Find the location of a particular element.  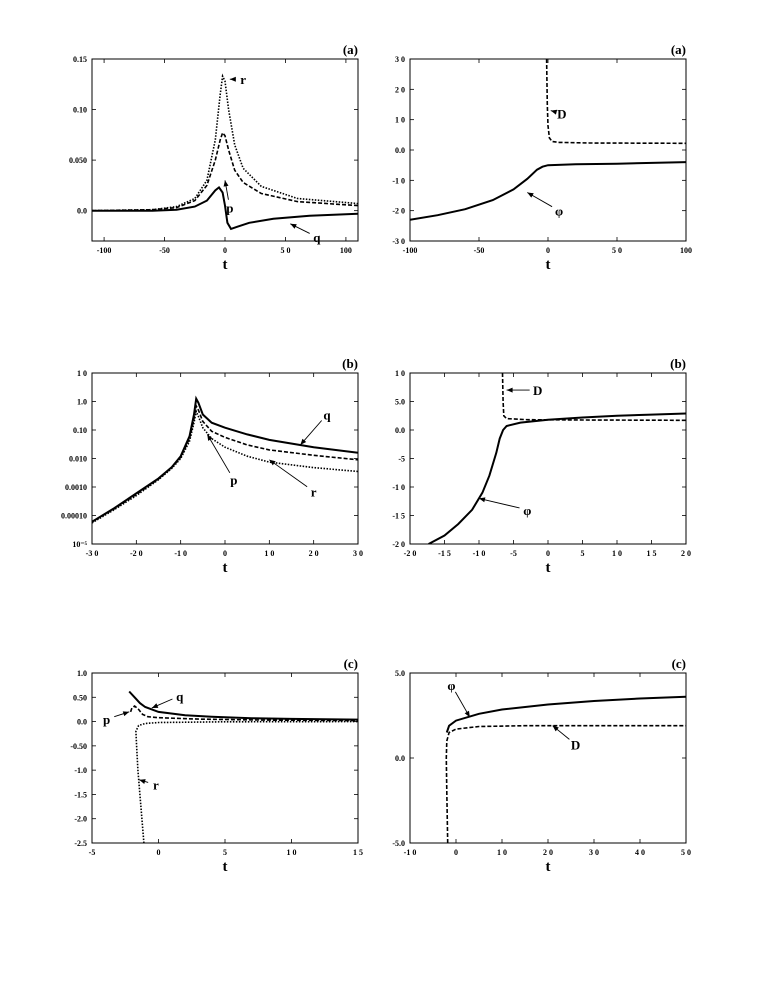

y-tick-label: 0.0010 is located at coordinates (76, 487).